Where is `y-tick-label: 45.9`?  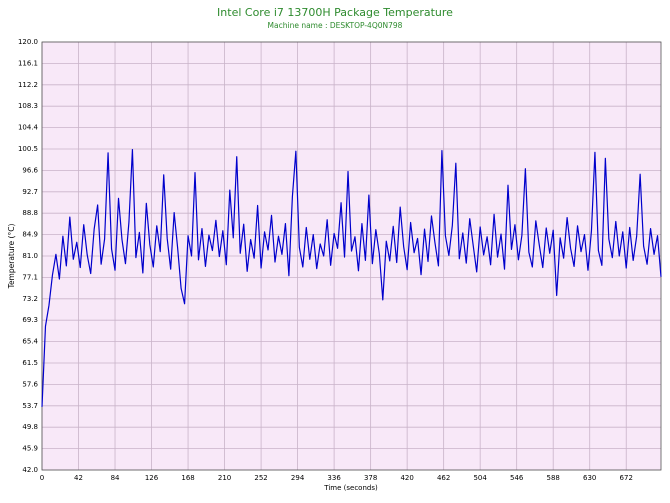
y-tick-label: 45.9 is located at coordinates (30, 449).